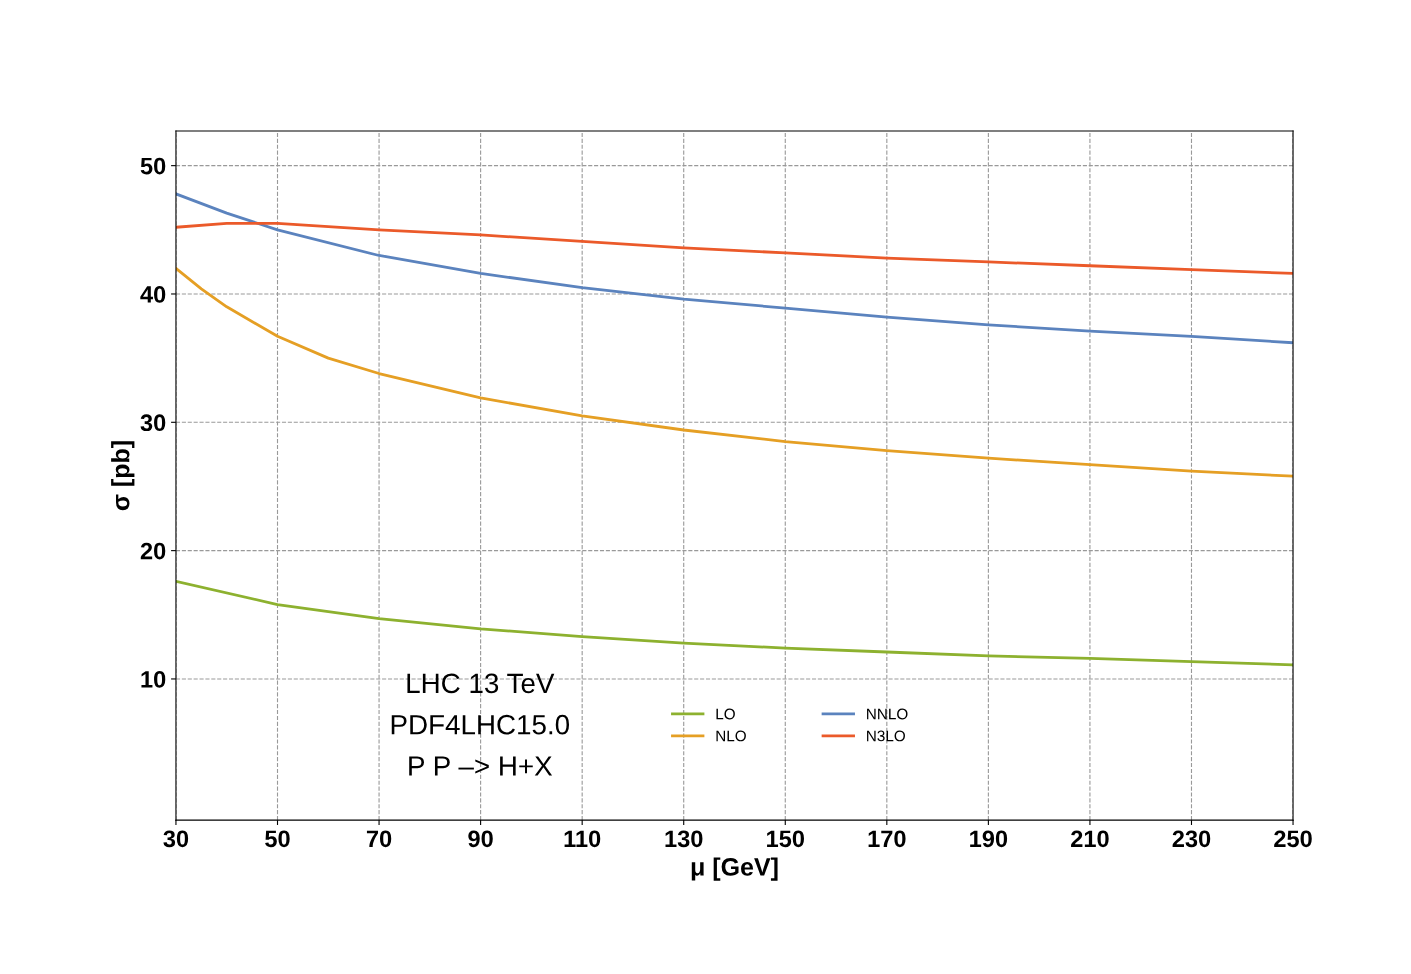 The width and height of the screenshot is (1411, 974). What do you see at coordinates (734, 869) in the screenshot?
I see `x-axis-title: μ [GeV]` at bounding box center [734, 869].